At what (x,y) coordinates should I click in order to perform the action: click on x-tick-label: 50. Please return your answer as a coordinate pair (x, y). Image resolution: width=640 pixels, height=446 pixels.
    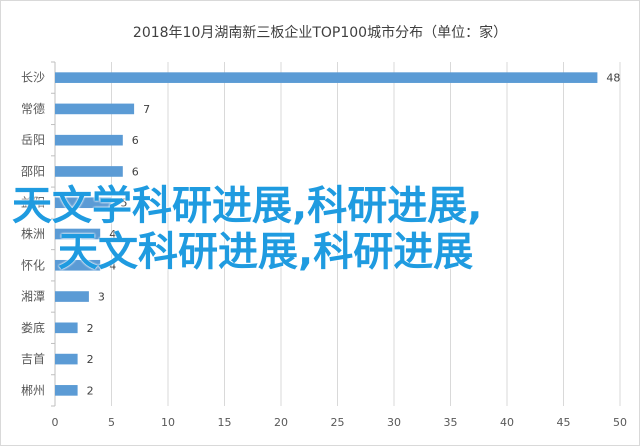
    Looking at the image, I should click on (620, 422).